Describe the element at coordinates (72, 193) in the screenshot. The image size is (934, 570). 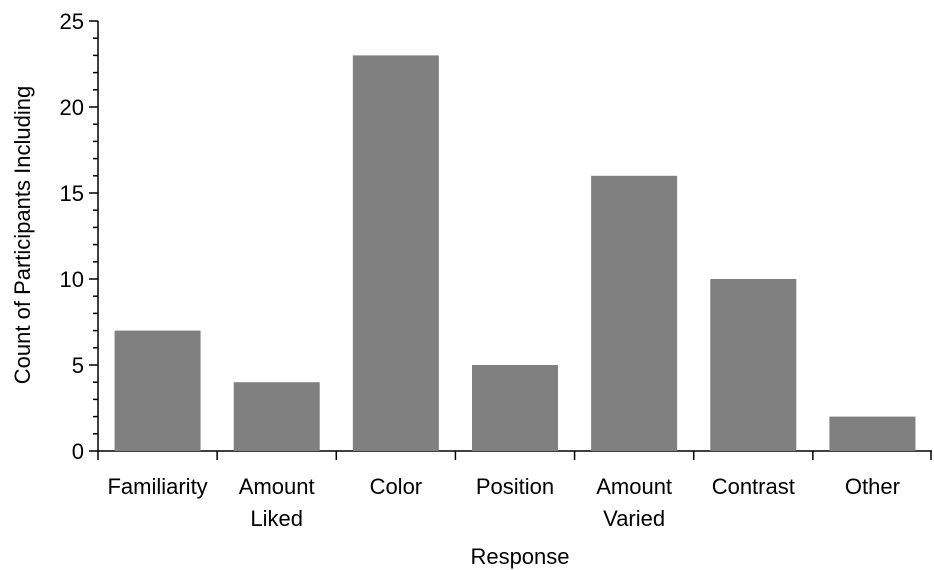
I see `y-tick-label: 15` at that location.